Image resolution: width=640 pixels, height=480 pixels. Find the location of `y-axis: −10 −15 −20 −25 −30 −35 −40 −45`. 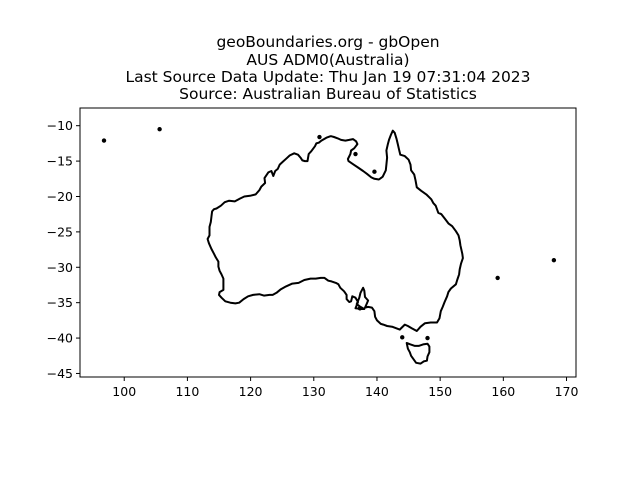

y-axis: −10 −15 −20 −25 −30 −35 −40 −45 is located at coordinates (63, 249).